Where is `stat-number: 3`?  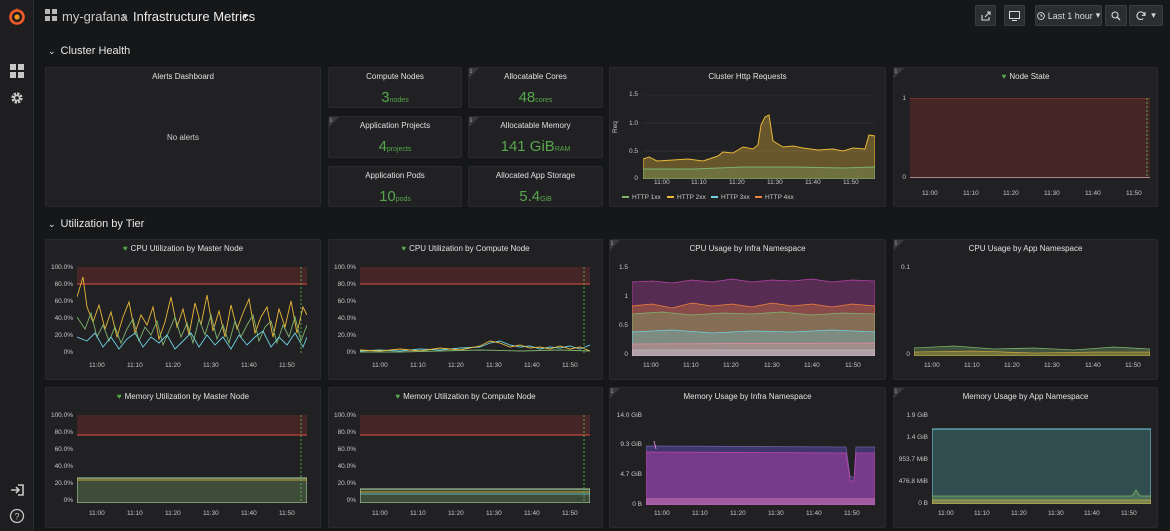
stat-number: 3 is located at coordinates (385, 97).